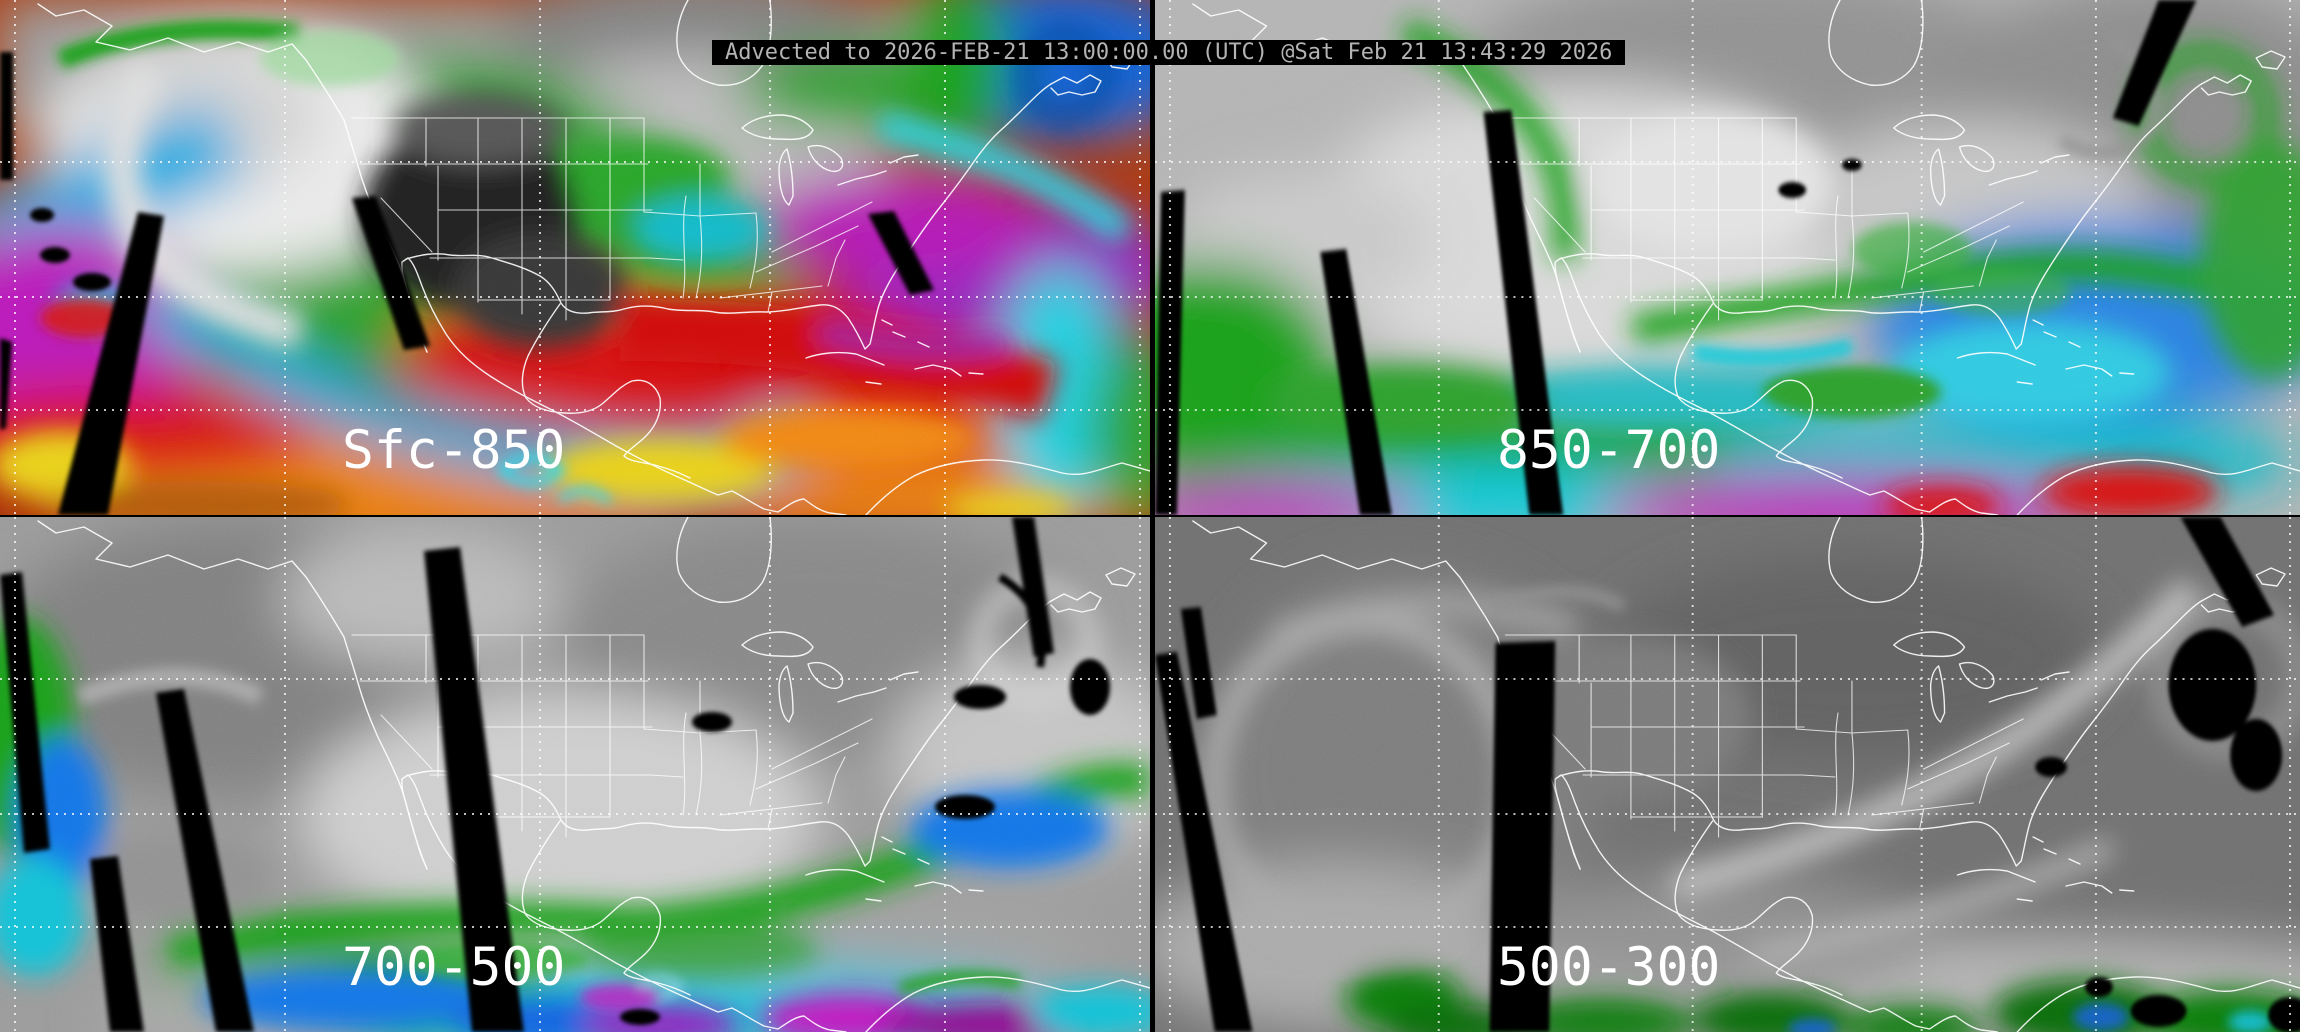 The image size is (2300, 1032). Describe the element at coordinates (1609, 967) in the screenshot. I see `layer-label-500-300: 500-300` at that location.